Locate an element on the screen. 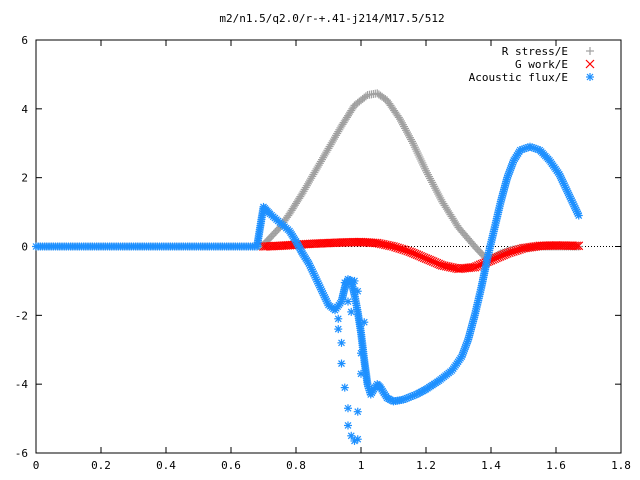 The image size is (640, 480). y-tick-label: -6 is located at coordinates (21, 453).